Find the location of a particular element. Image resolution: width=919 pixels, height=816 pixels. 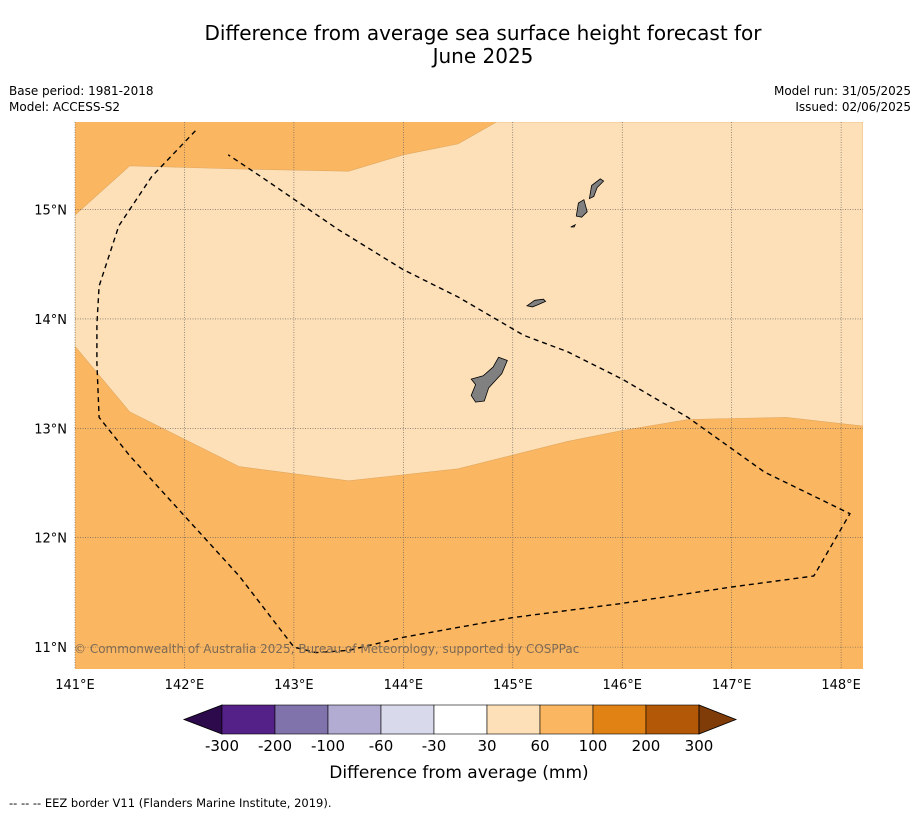

island-rota is located at coordinates (536, 303).